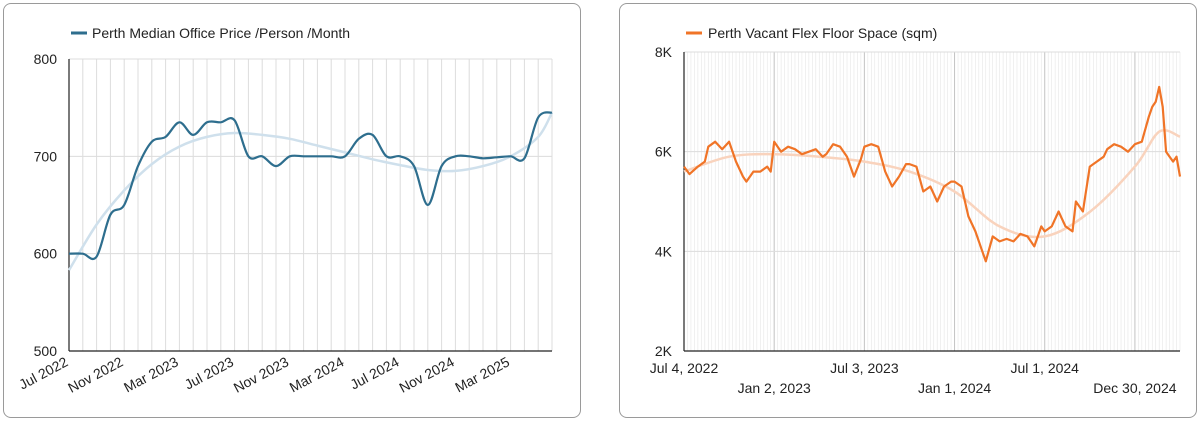 The width and height of the screenshot is (1200, 423). What do you see at coordinates (95, 374) in the screenshot?
I see `x-tick-label: Nov 2022` at bounding box center [95, 374].